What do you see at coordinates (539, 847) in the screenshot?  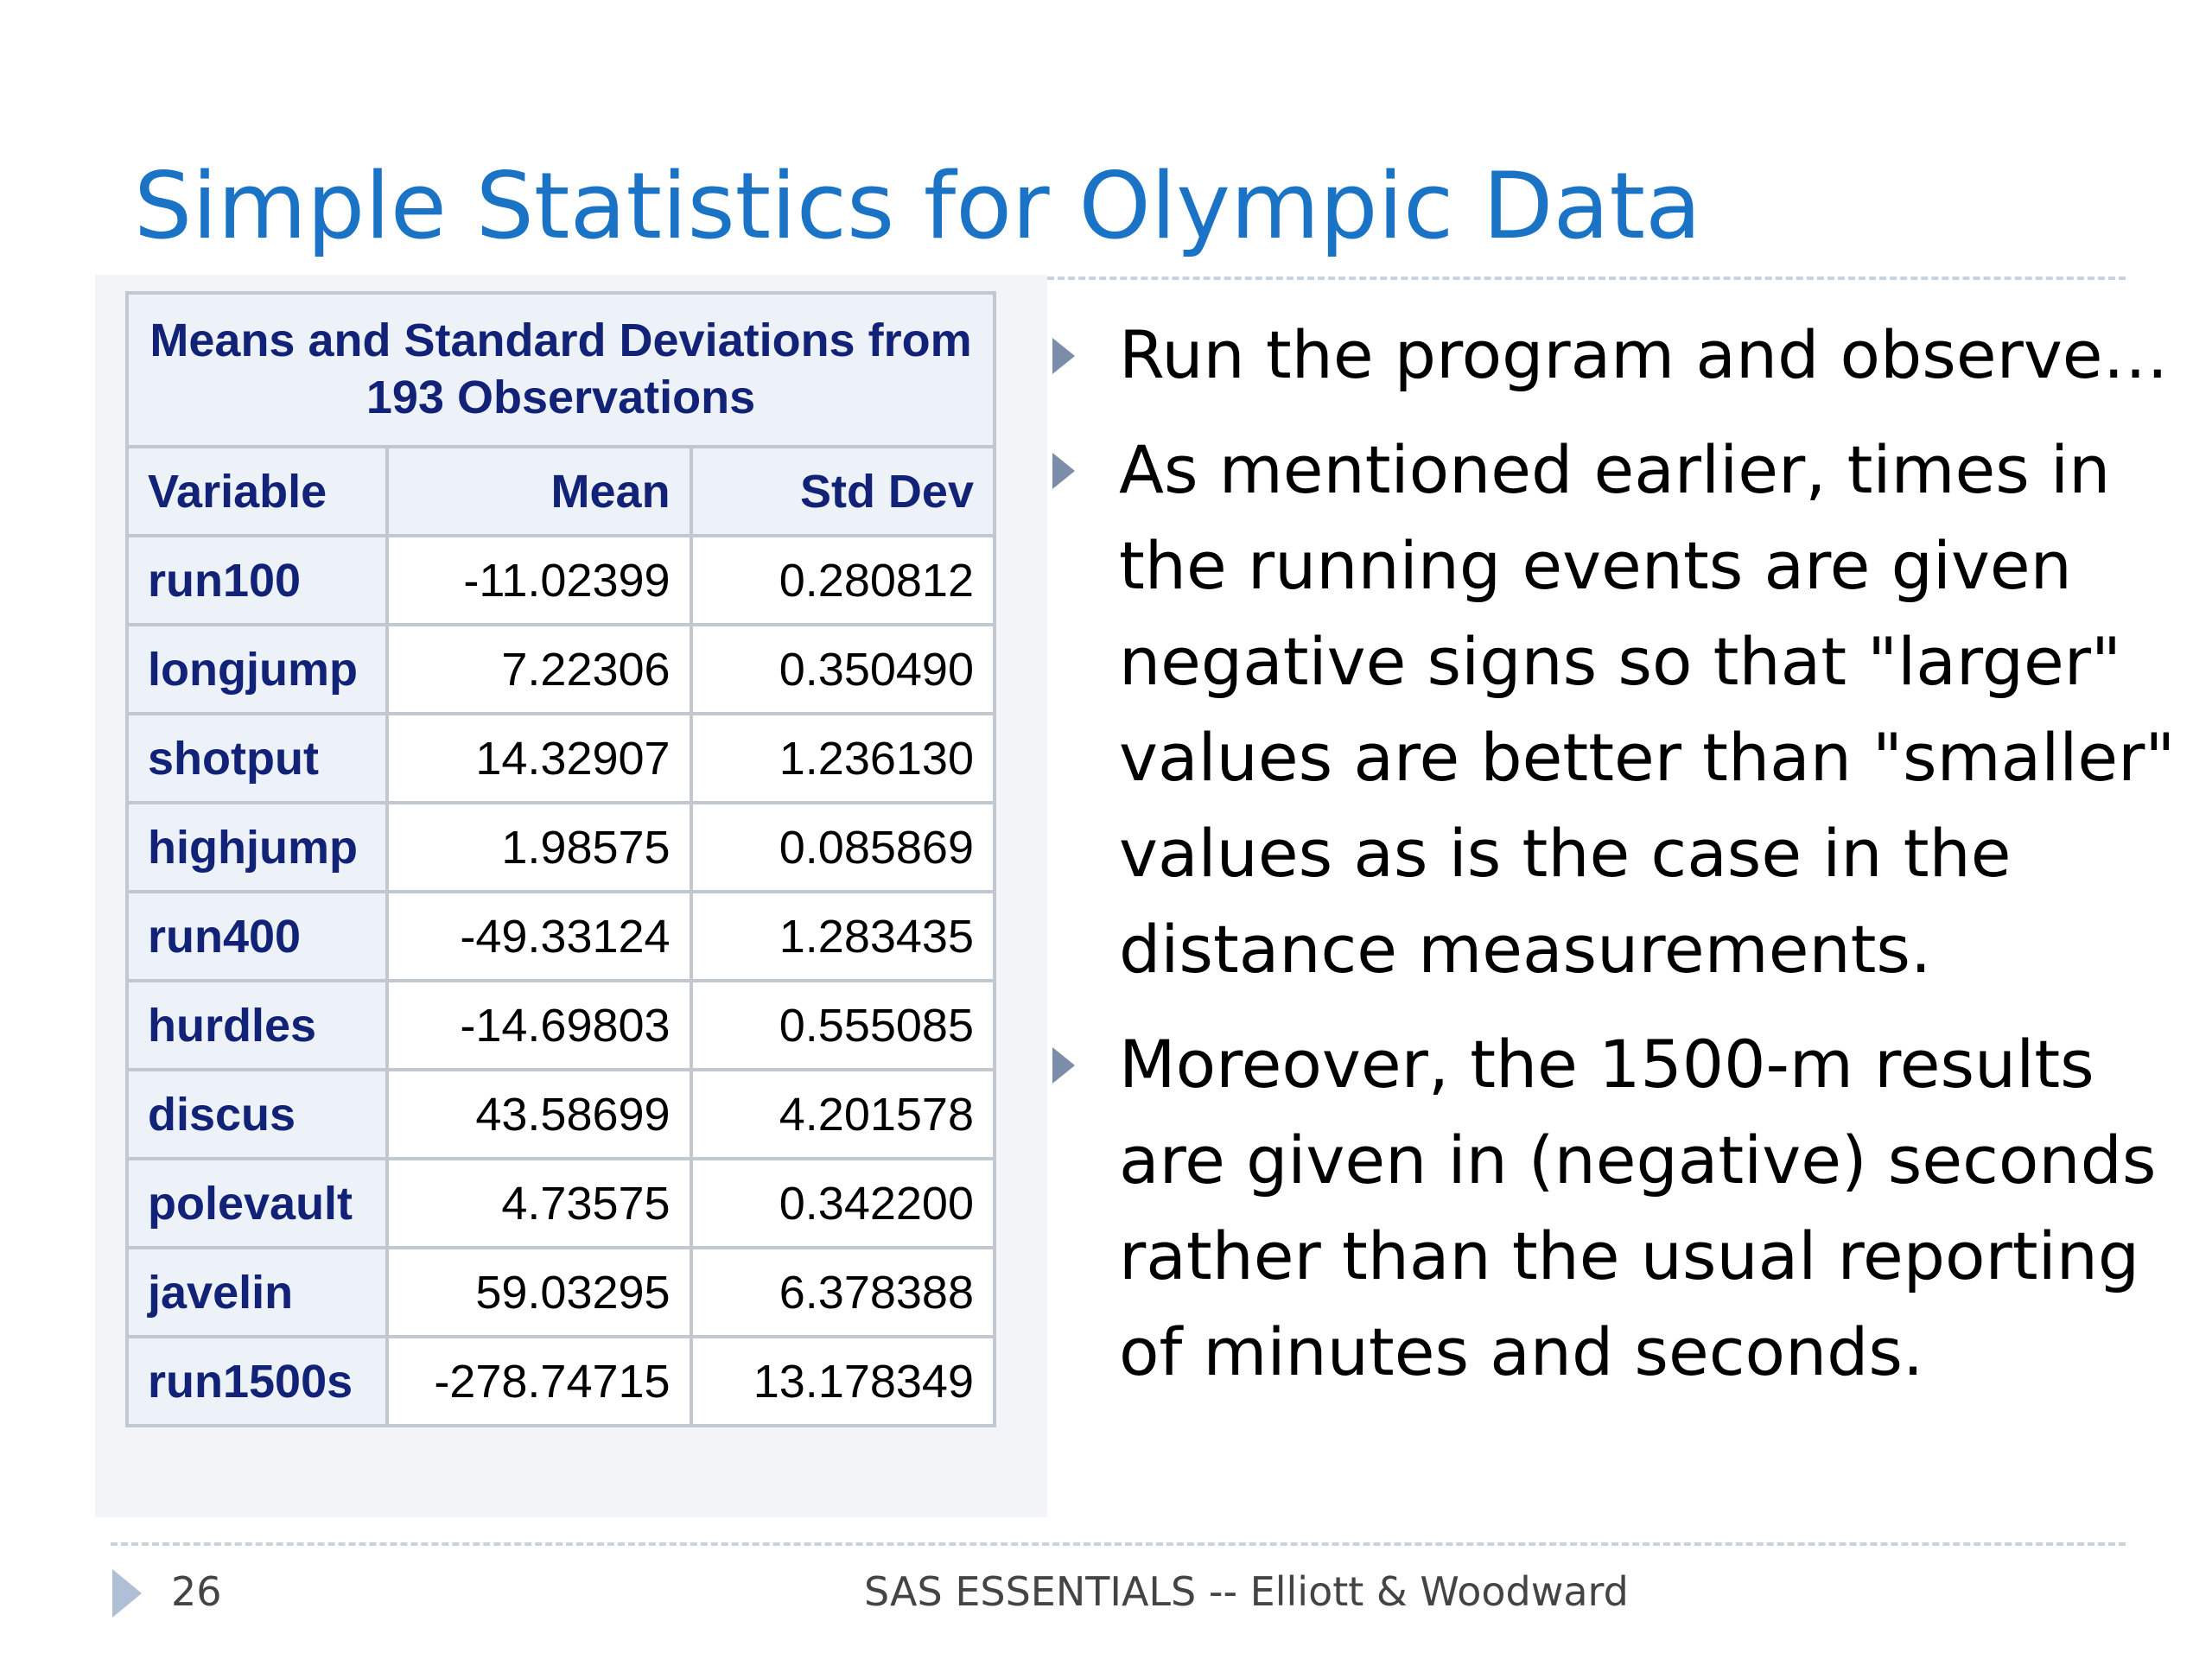 I see `cell-mean: 1.98575` at bounding box center [539, 847].